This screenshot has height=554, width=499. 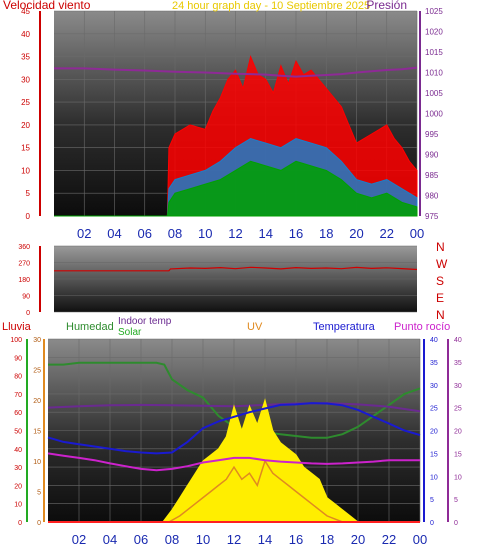 What do you see at coordinates (20, 523) in the screenshot?
I see `y-tick-label-rain: 0` at bounding box center [20, 523].